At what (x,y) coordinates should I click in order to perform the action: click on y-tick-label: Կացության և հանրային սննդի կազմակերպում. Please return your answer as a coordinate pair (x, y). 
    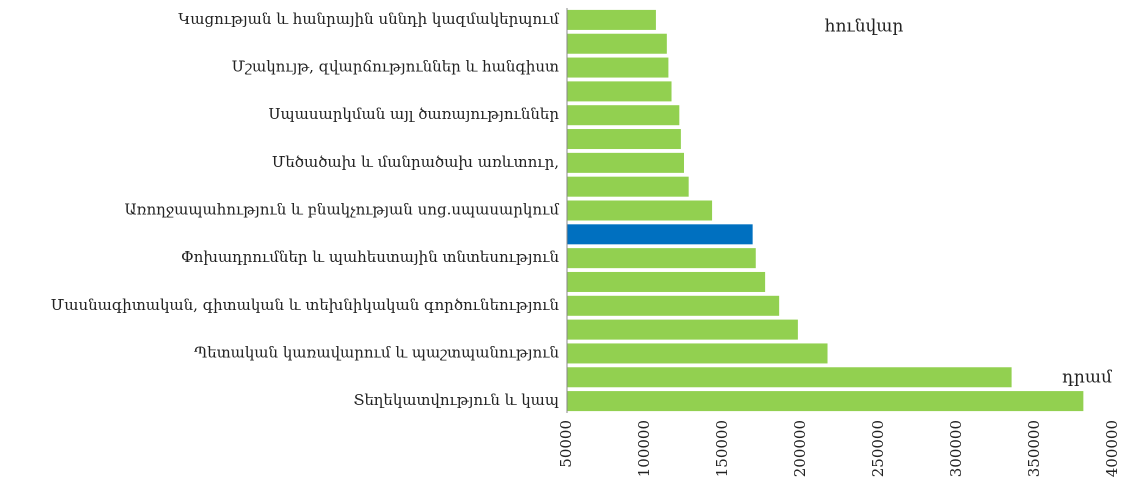
    Looking at the image, I should click on (368, 19).